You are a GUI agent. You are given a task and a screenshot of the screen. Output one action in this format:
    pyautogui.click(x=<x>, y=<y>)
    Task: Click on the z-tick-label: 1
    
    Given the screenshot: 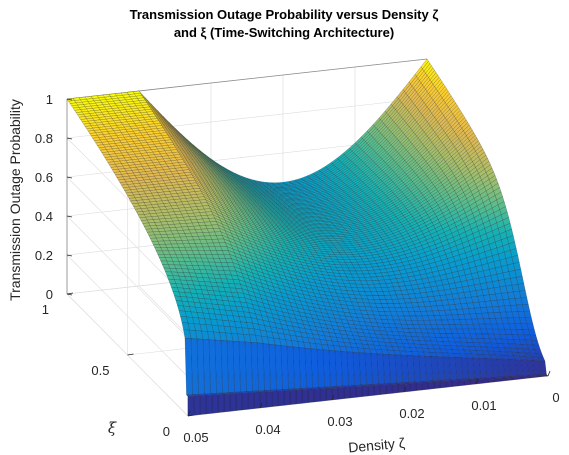 What is the action you would take?
    pyautogui.click(x=49, y=99)
    